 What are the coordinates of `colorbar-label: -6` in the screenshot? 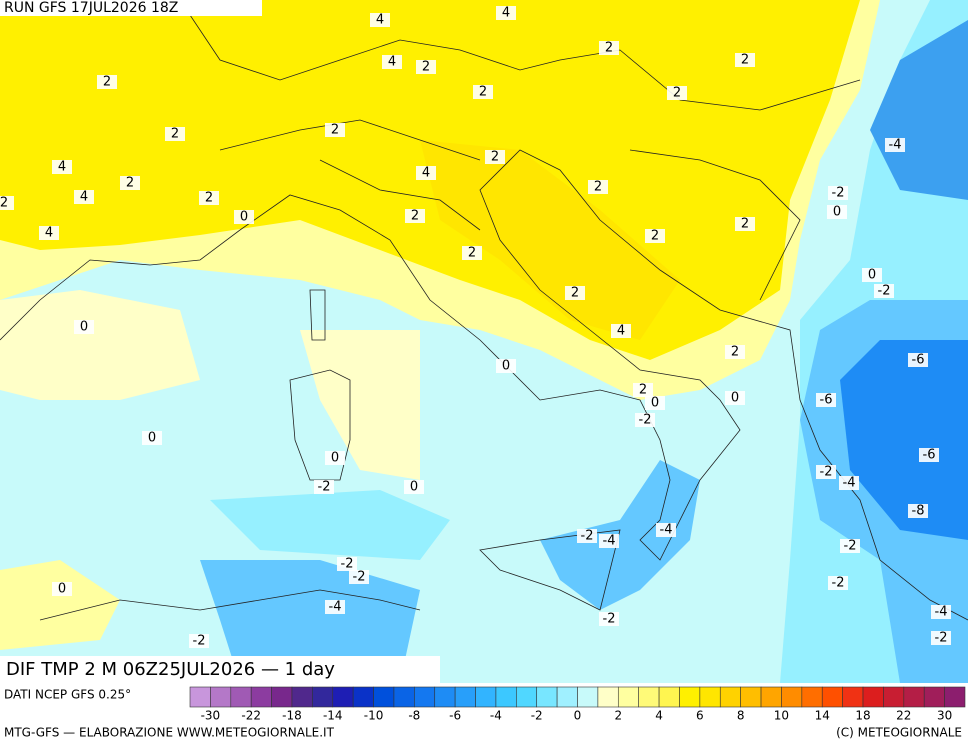 It's located at (455, 716).